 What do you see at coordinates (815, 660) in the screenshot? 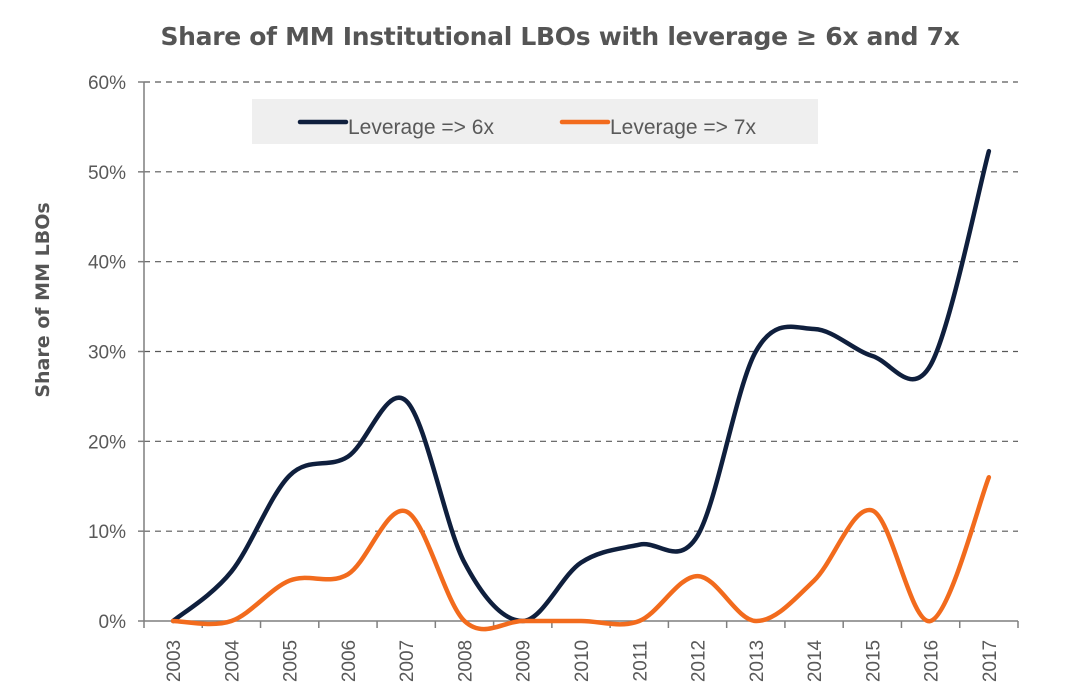
I see `x-tick-label: 2014` at bounding box center [815, 660].